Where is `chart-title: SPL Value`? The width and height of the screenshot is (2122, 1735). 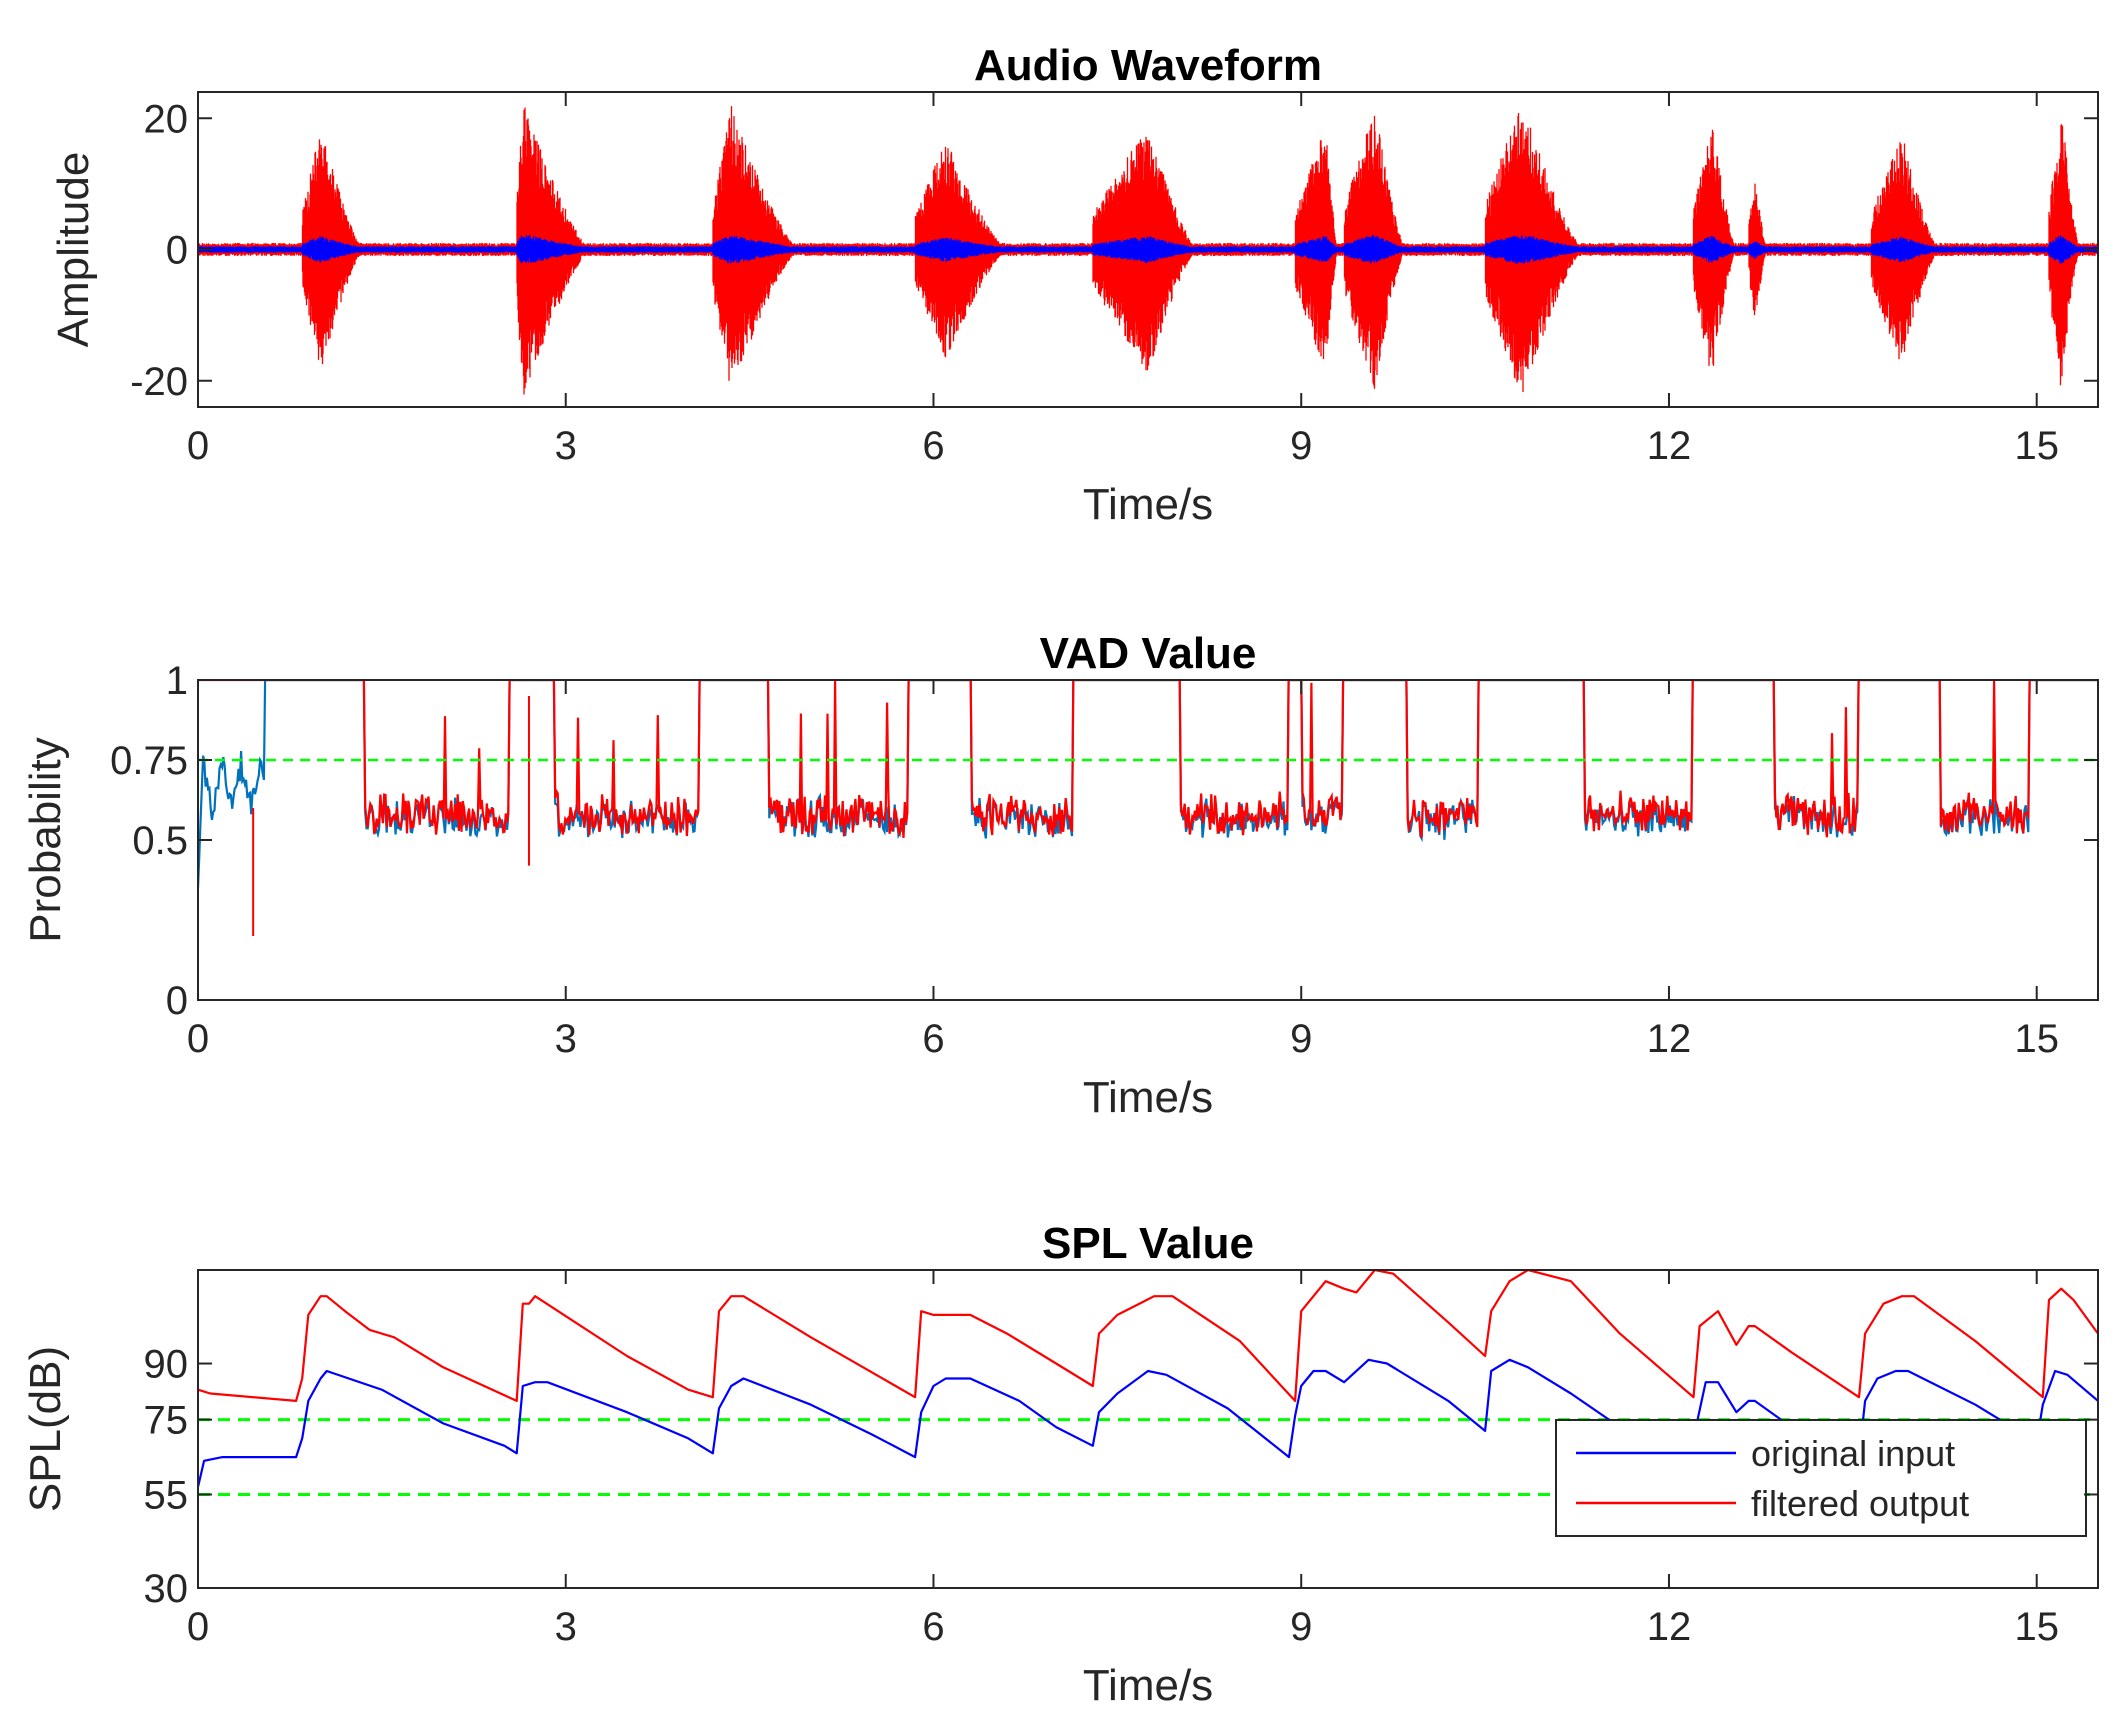 chart-title: SPL Value is located at coordinates (1148, 1243).